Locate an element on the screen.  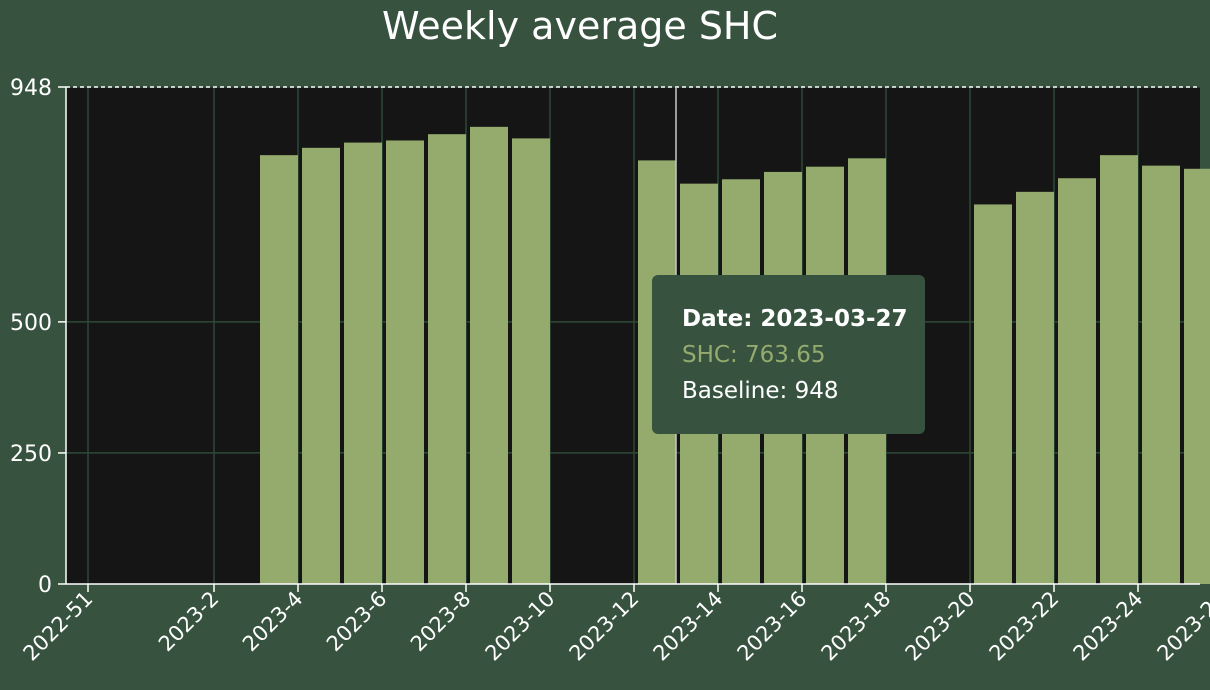
tooltip-baseline-value: Baseline: 948 is located at coordinates (760, 391).